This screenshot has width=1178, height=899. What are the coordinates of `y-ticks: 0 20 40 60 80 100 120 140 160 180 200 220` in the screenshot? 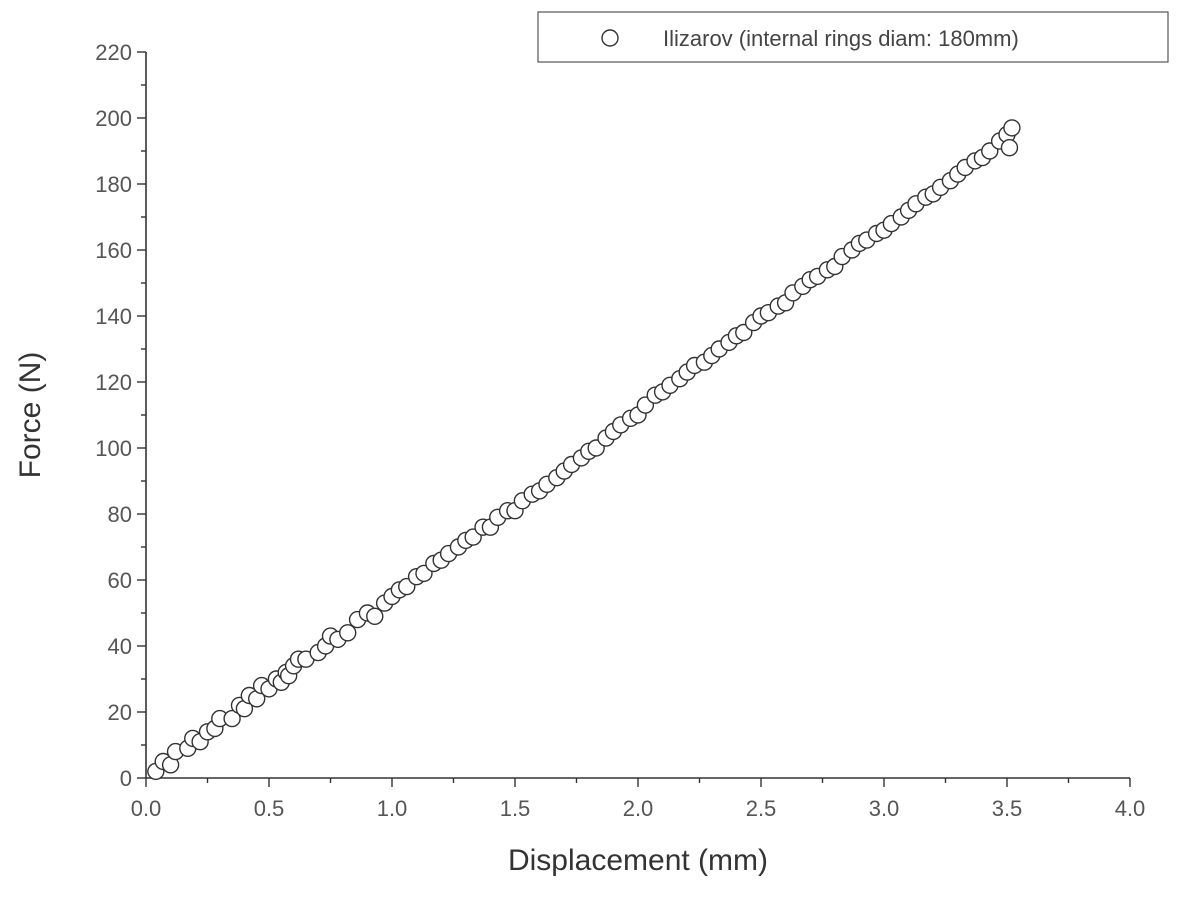 It's located at (120, 415).